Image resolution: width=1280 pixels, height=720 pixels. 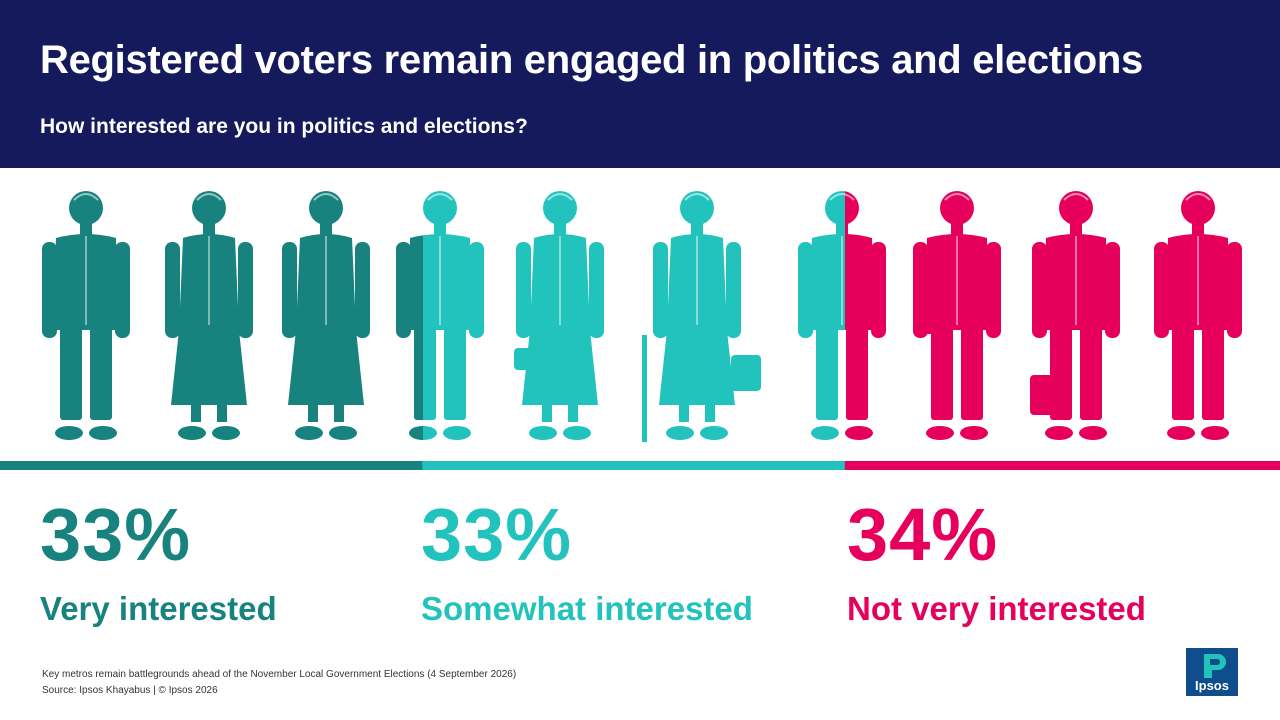 I want to click on stat-percent: 34%, so click(x=923, y=534).